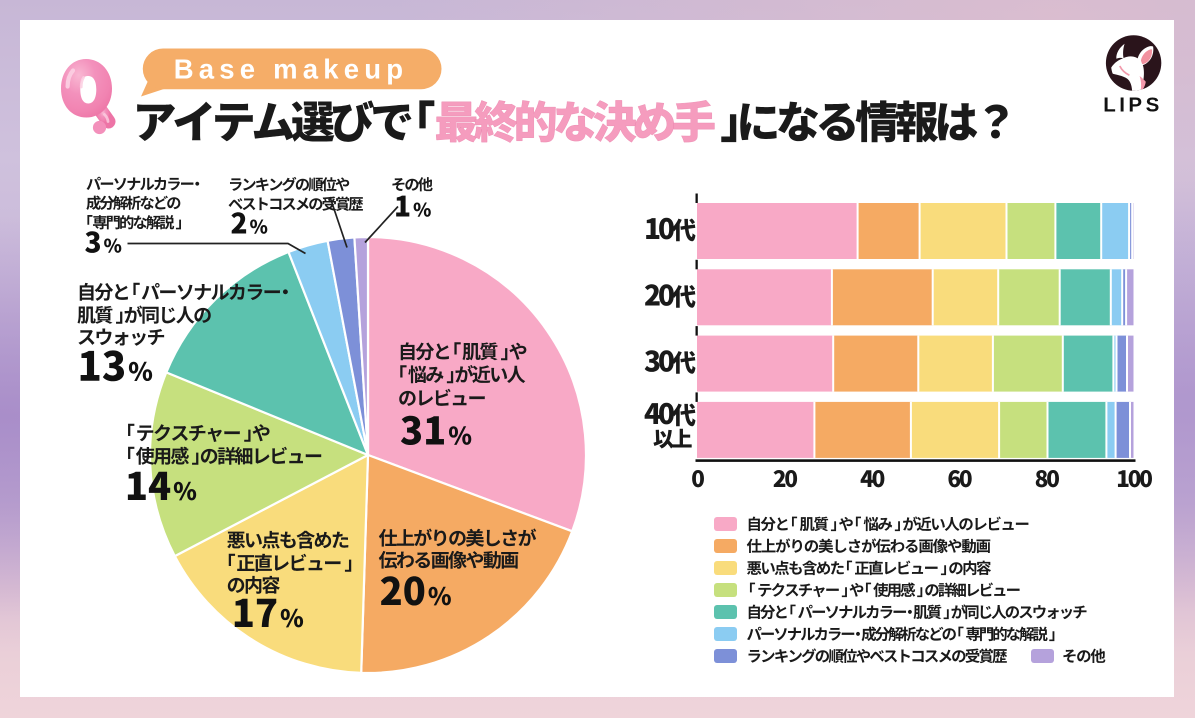 This screenshot has width=1195, height=718. I want to click on svg-text: LIPS, so click(1133, 105).